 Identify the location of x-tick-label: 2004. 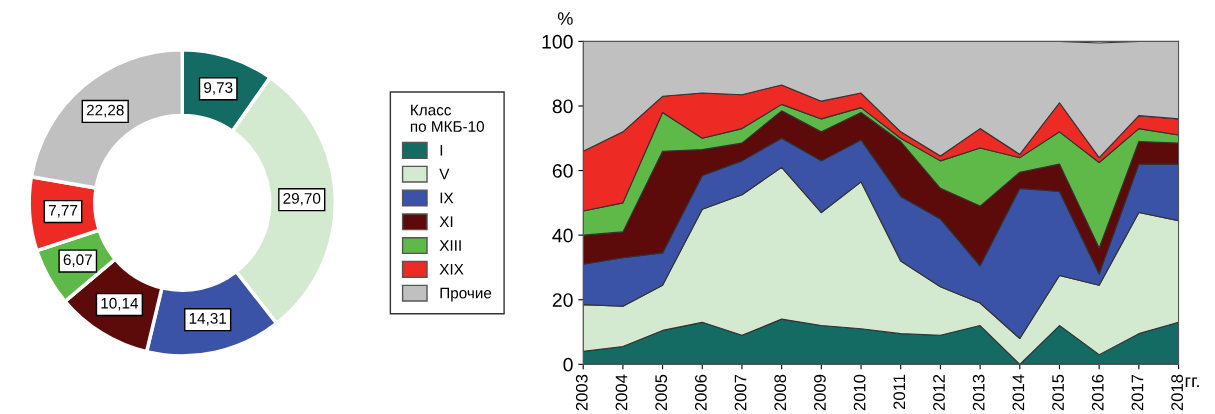
(621, 392).